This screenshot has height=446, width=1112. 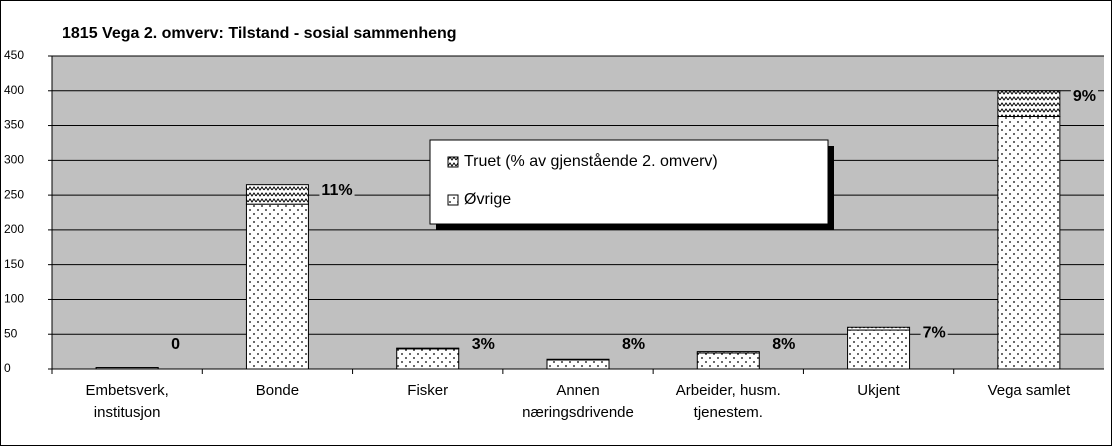 What do you see at coordinates (127, 401) in the screenshot?
I see `x-tick-label: Embetsverk, institusjon` at bounding box center [127, 401].